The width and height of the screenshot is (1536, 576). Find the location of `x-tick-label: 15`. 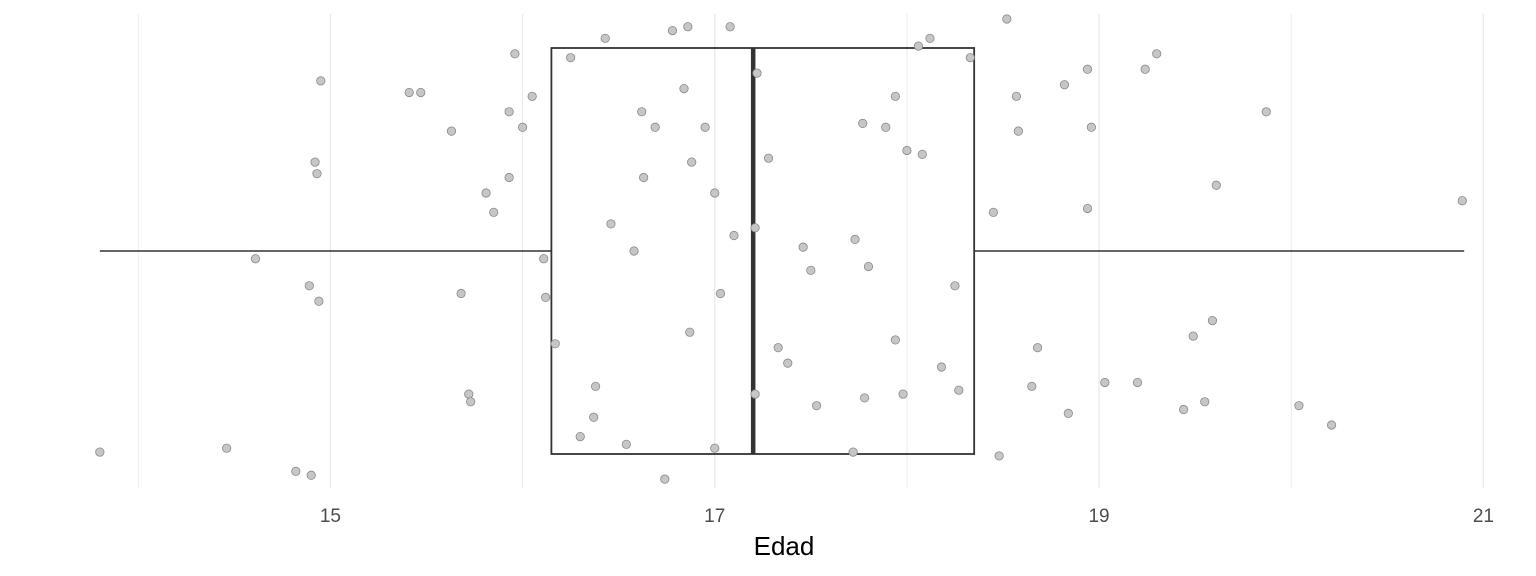

x-tick-label: 15 is located at coordinates (330, 516).